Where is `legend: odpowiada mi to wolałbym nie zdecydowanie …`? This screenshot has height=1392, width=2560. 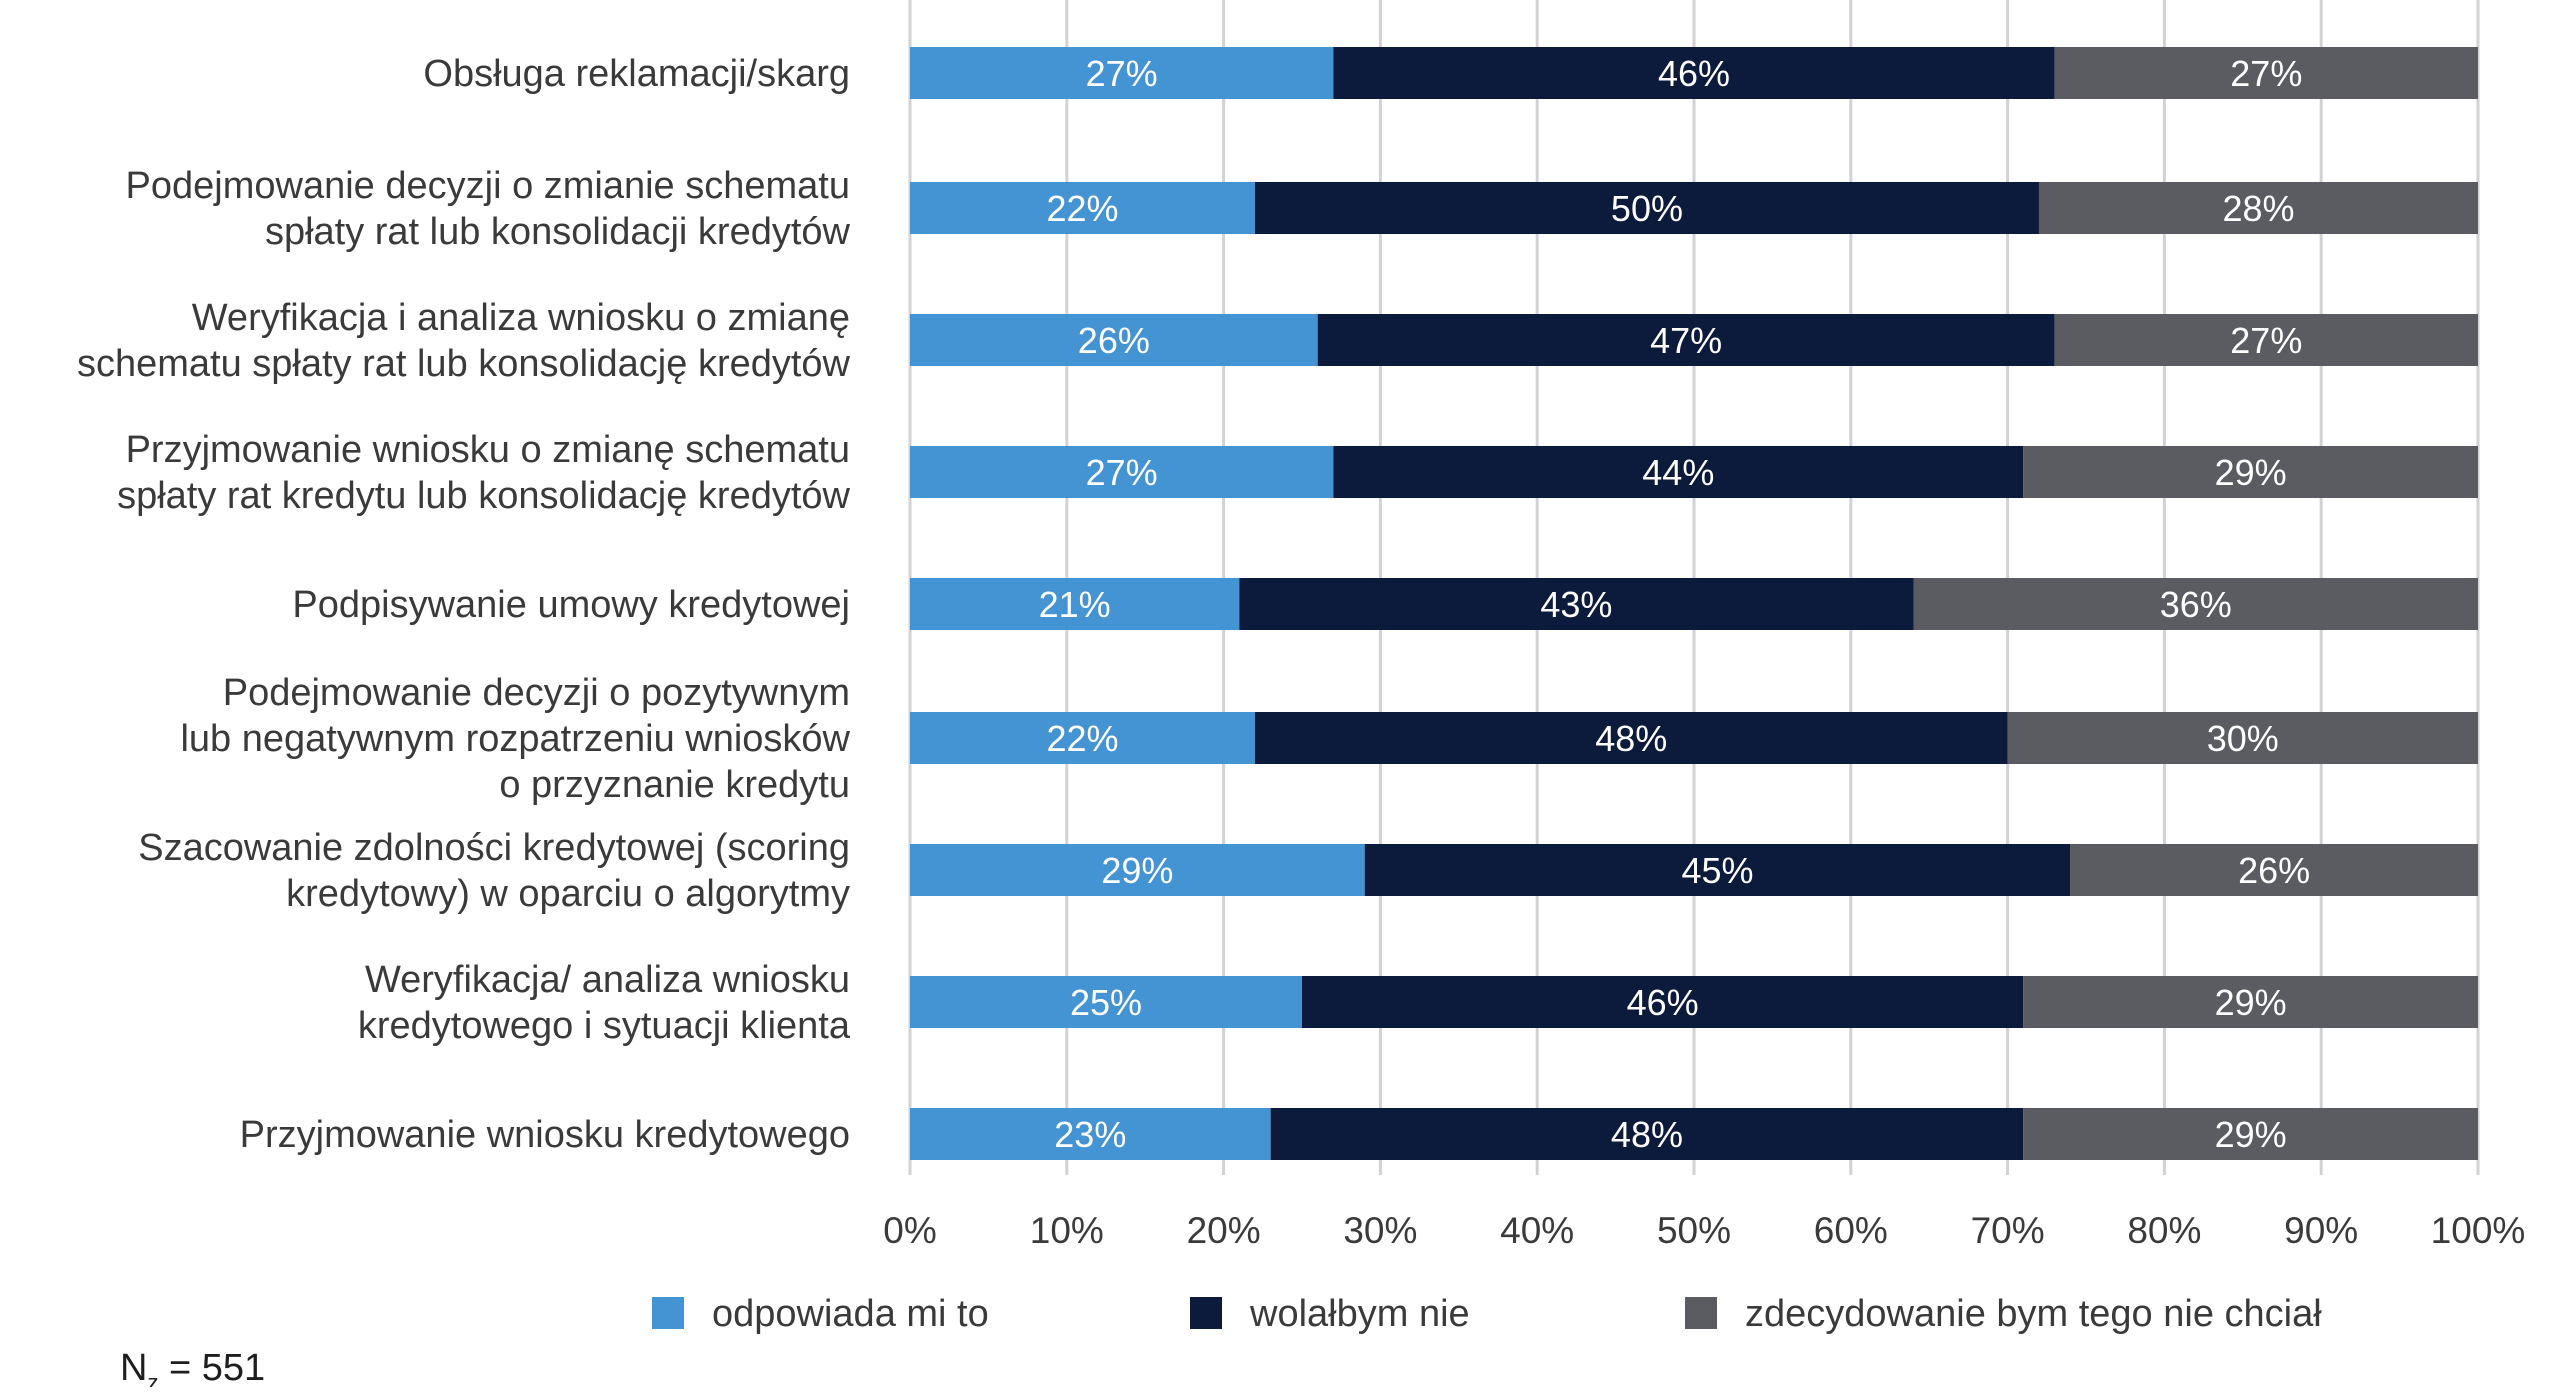 legend: odpowiada mi to wolałbym nie zdecydowanie … is located at coordinates (1487, 1314).